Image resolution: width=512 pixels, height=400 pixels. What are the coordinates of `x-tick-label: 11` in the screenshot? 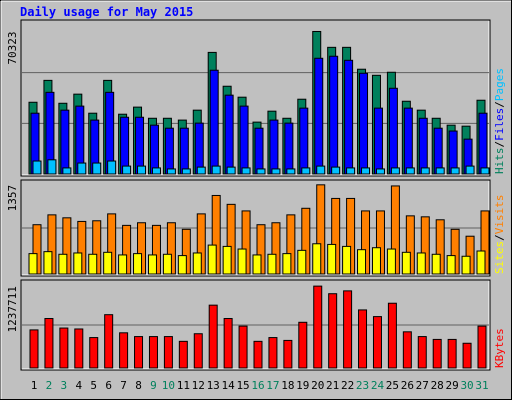 It's located at (183, 385).